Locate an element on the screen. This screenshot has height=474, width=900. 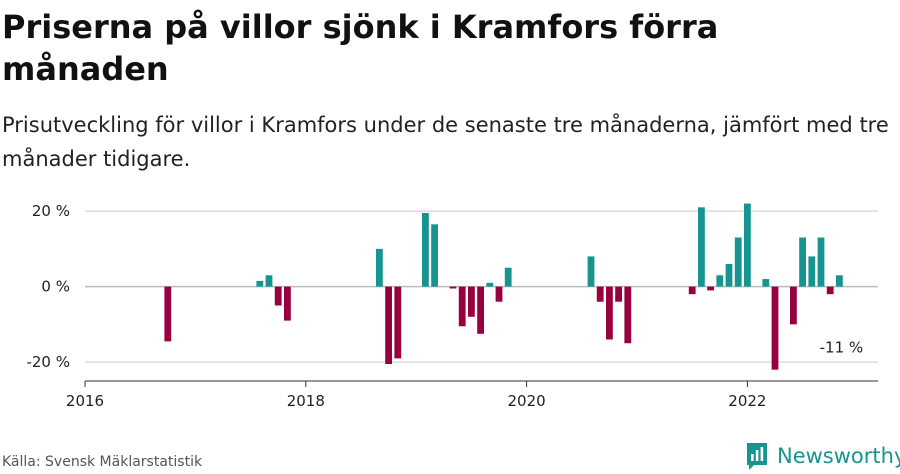
newsworthy-logo-icon is located at coordinates (757, 456).